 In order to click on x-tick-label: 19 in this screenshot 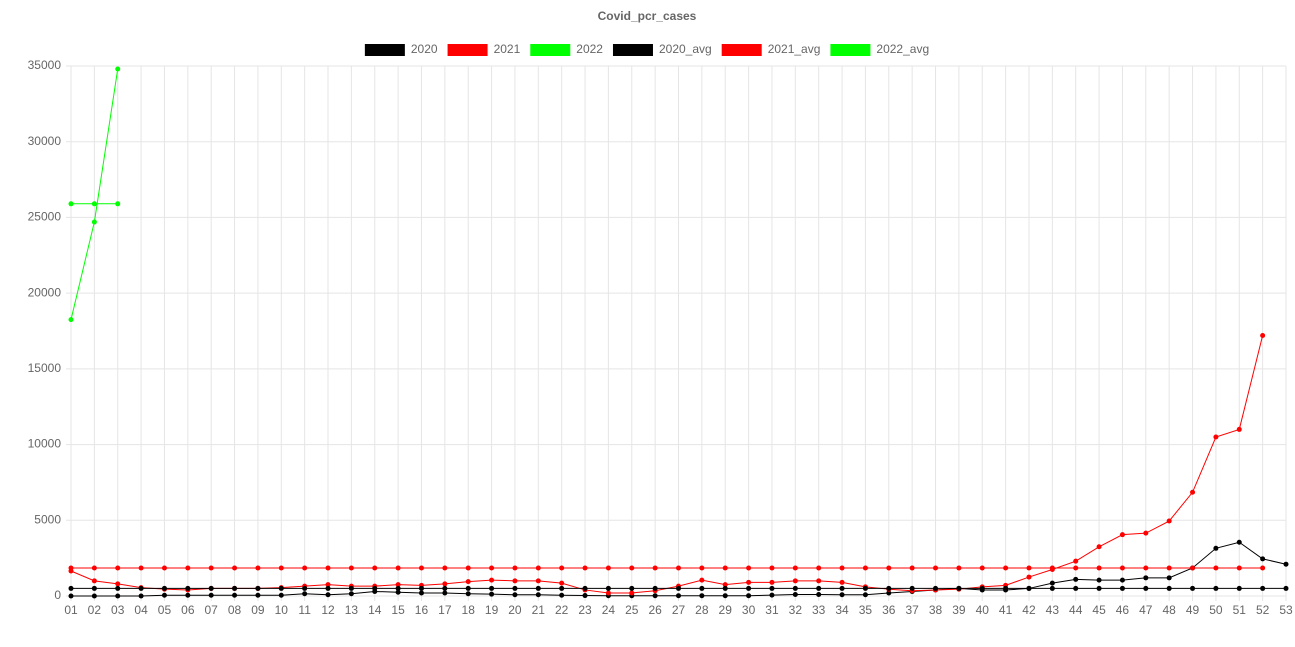, I will do `click(492, 610)`.